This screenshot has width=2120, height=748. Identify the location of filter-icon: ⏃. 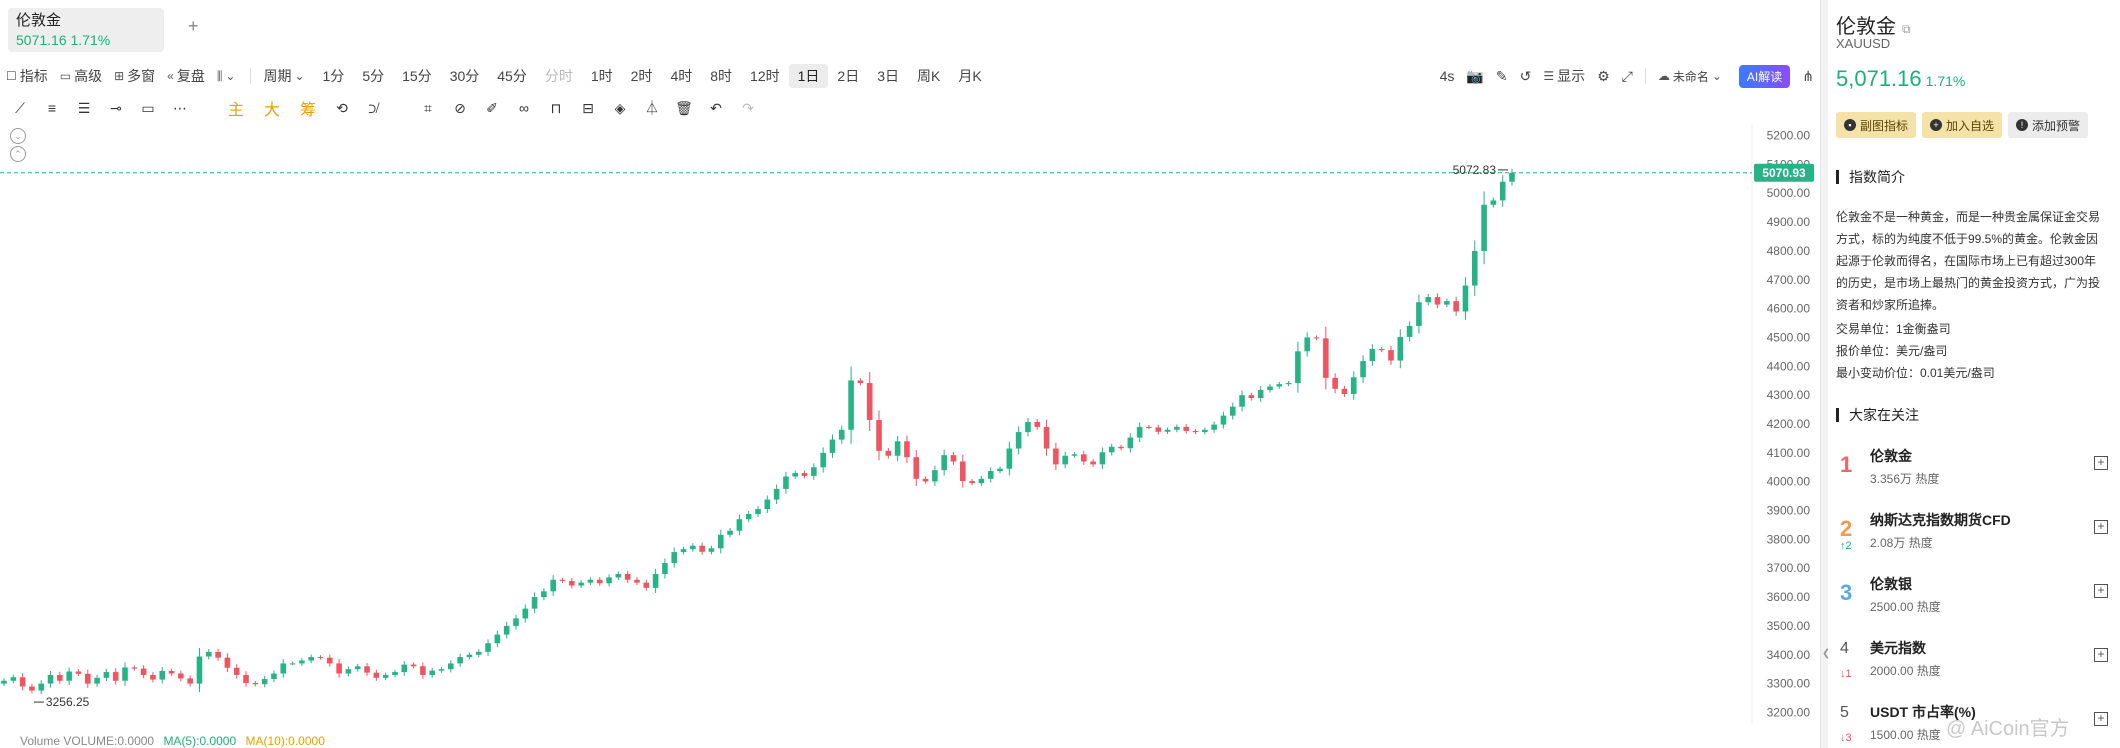
(652, 108).